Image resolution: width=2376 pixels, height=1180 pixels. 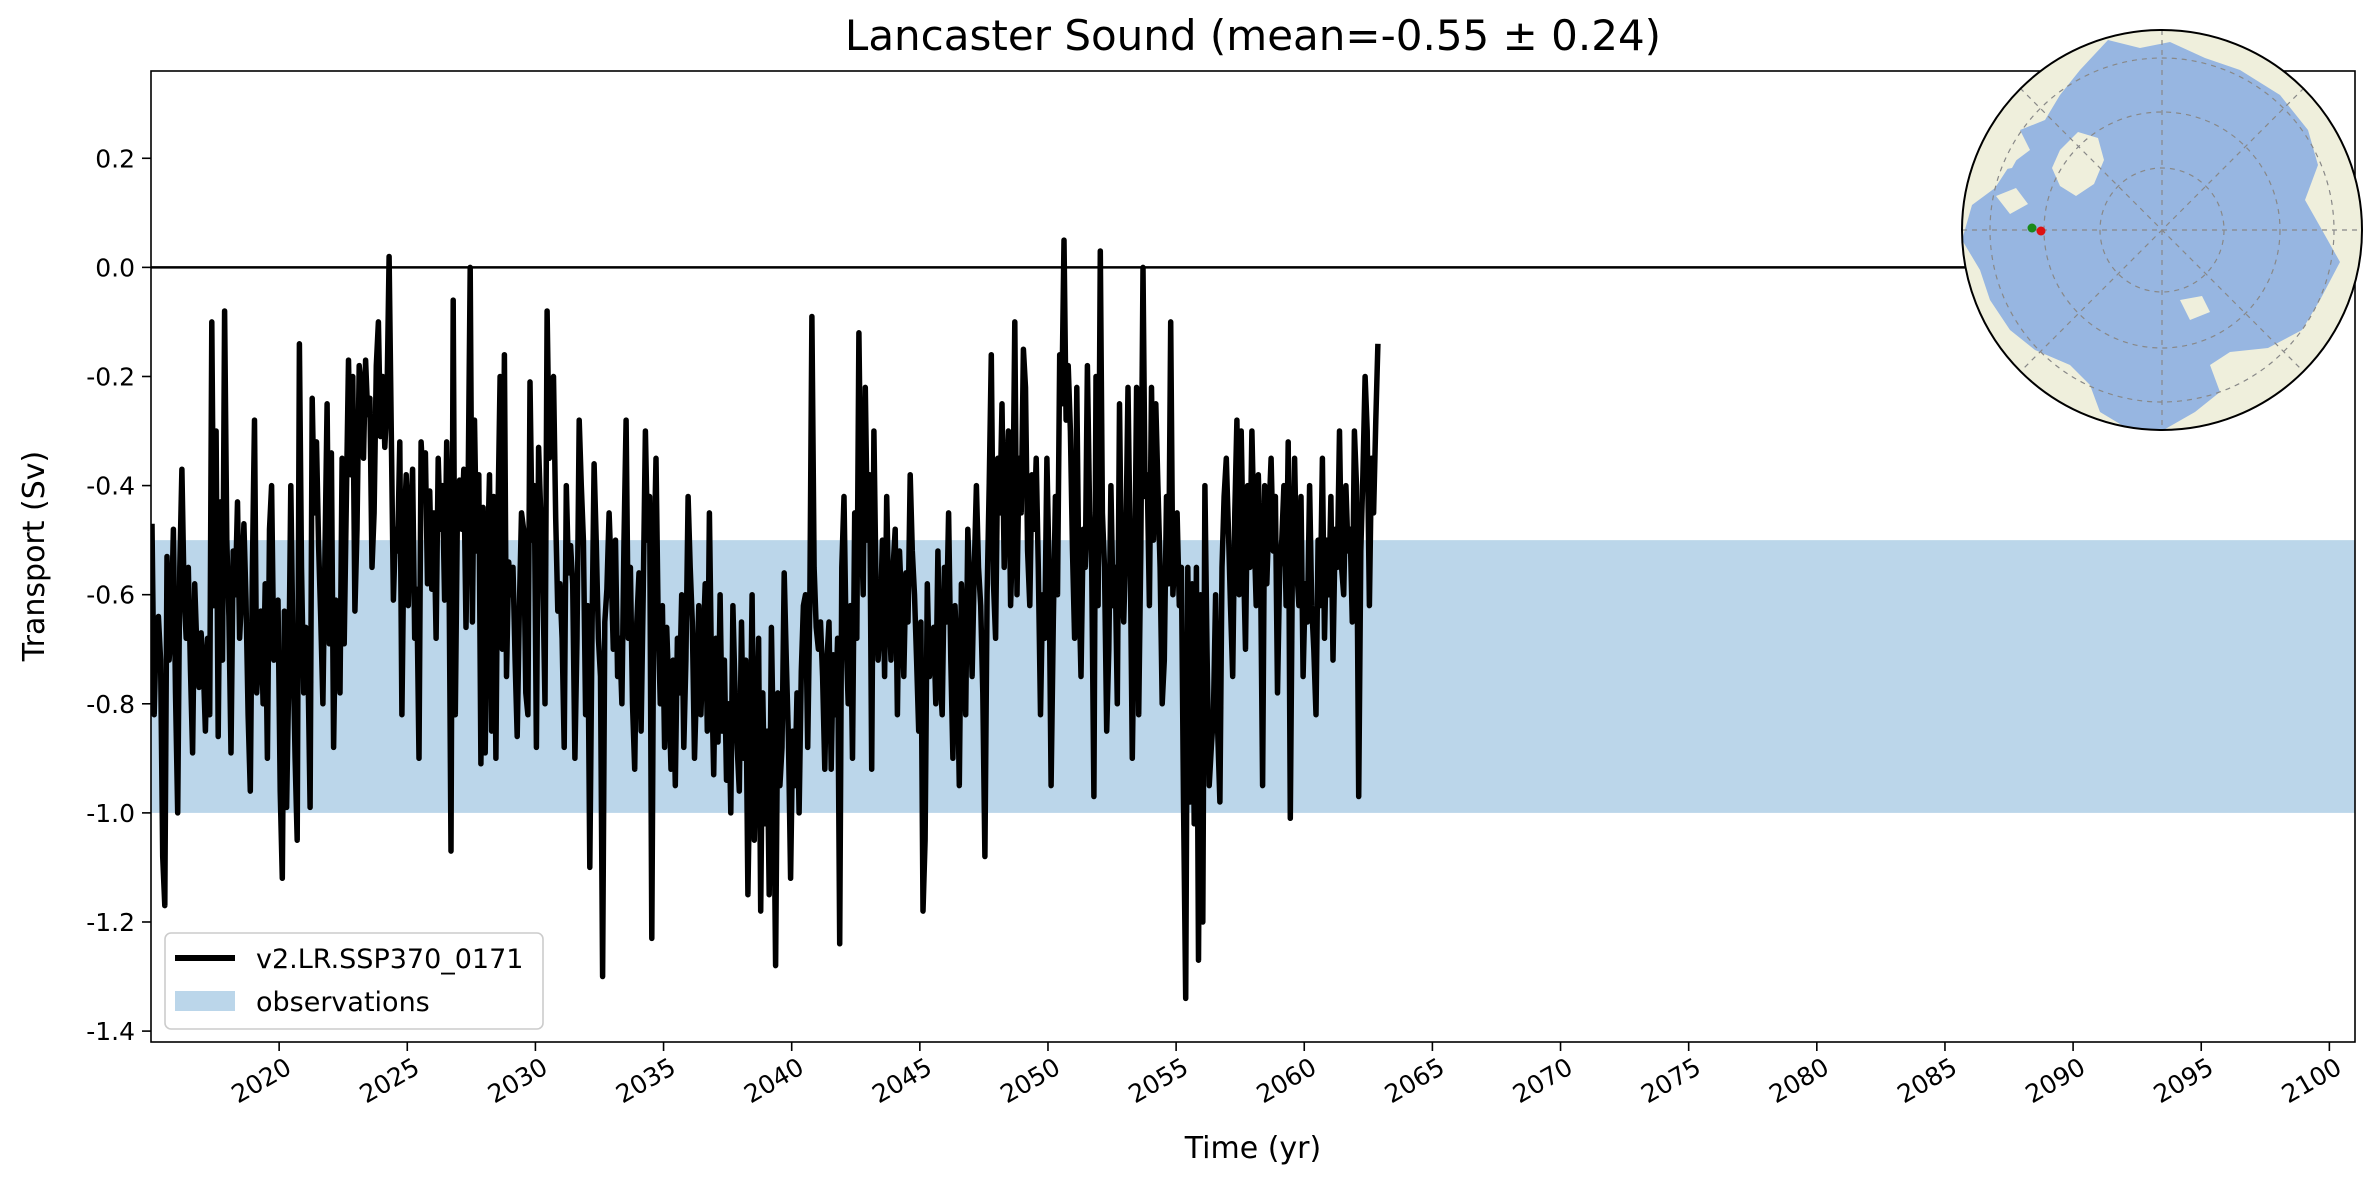 I want to click on y-tick-label: -0.2, so click(x=110, y=376).